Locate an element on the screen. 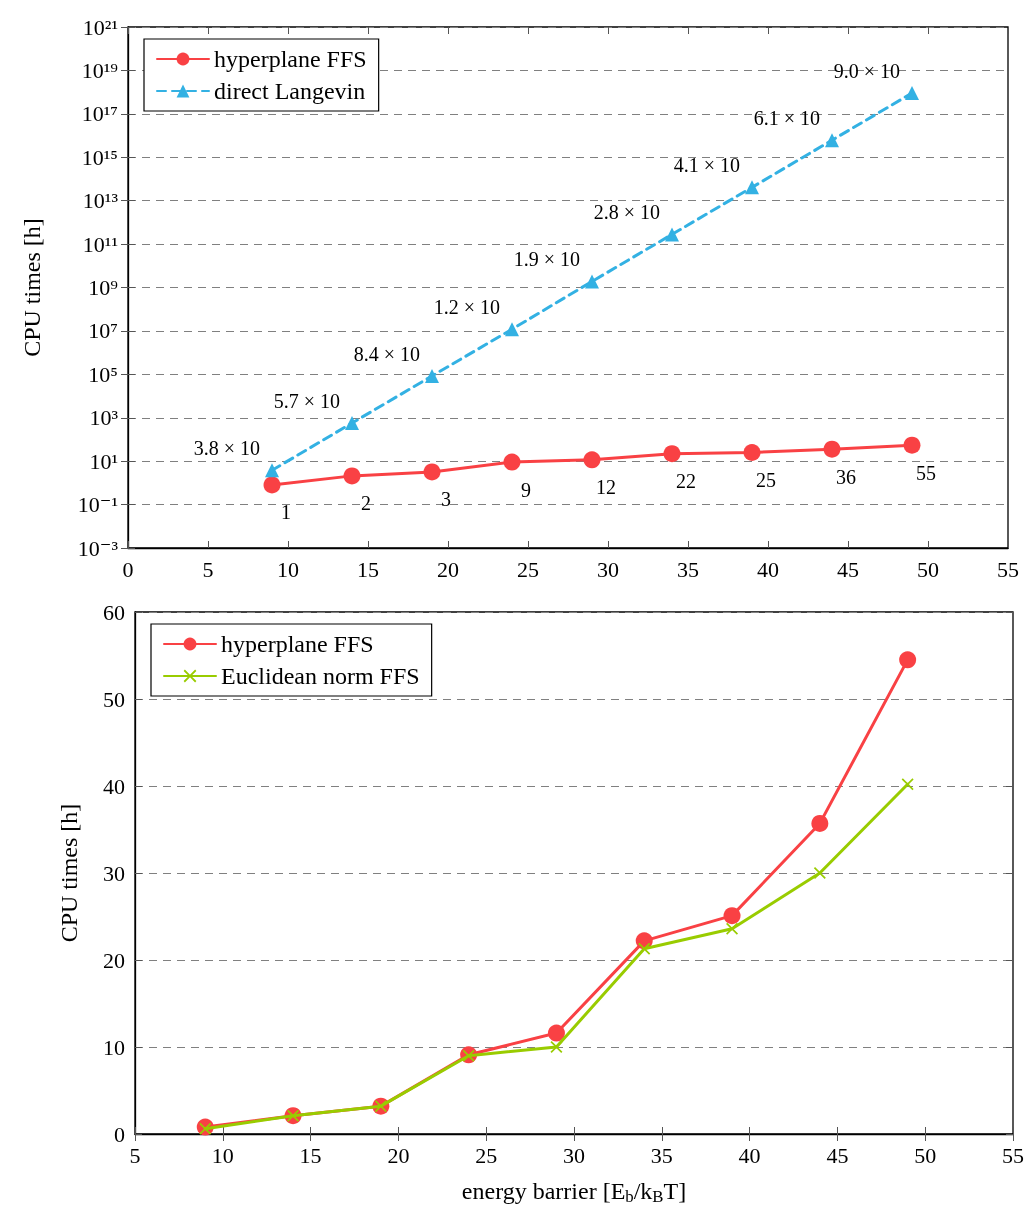 The width and height of the screenshot is (1027, 1211). data-label: 22 is located at coordinates (686, 481).